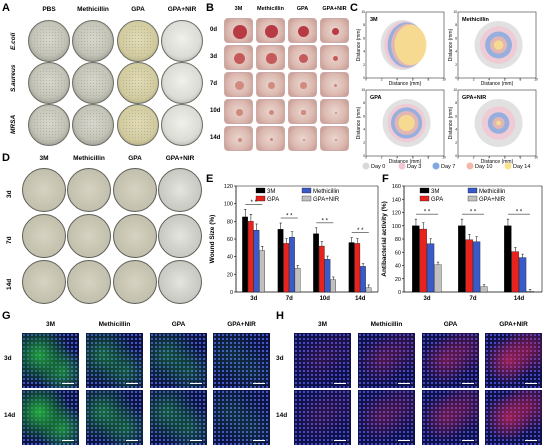 The height and width of the screenshot is (448, 546). What do you see at coordinates (326, 192) in the screenshot?
I see `legend-entry: Methicillin` at bounding box center [326, 192].